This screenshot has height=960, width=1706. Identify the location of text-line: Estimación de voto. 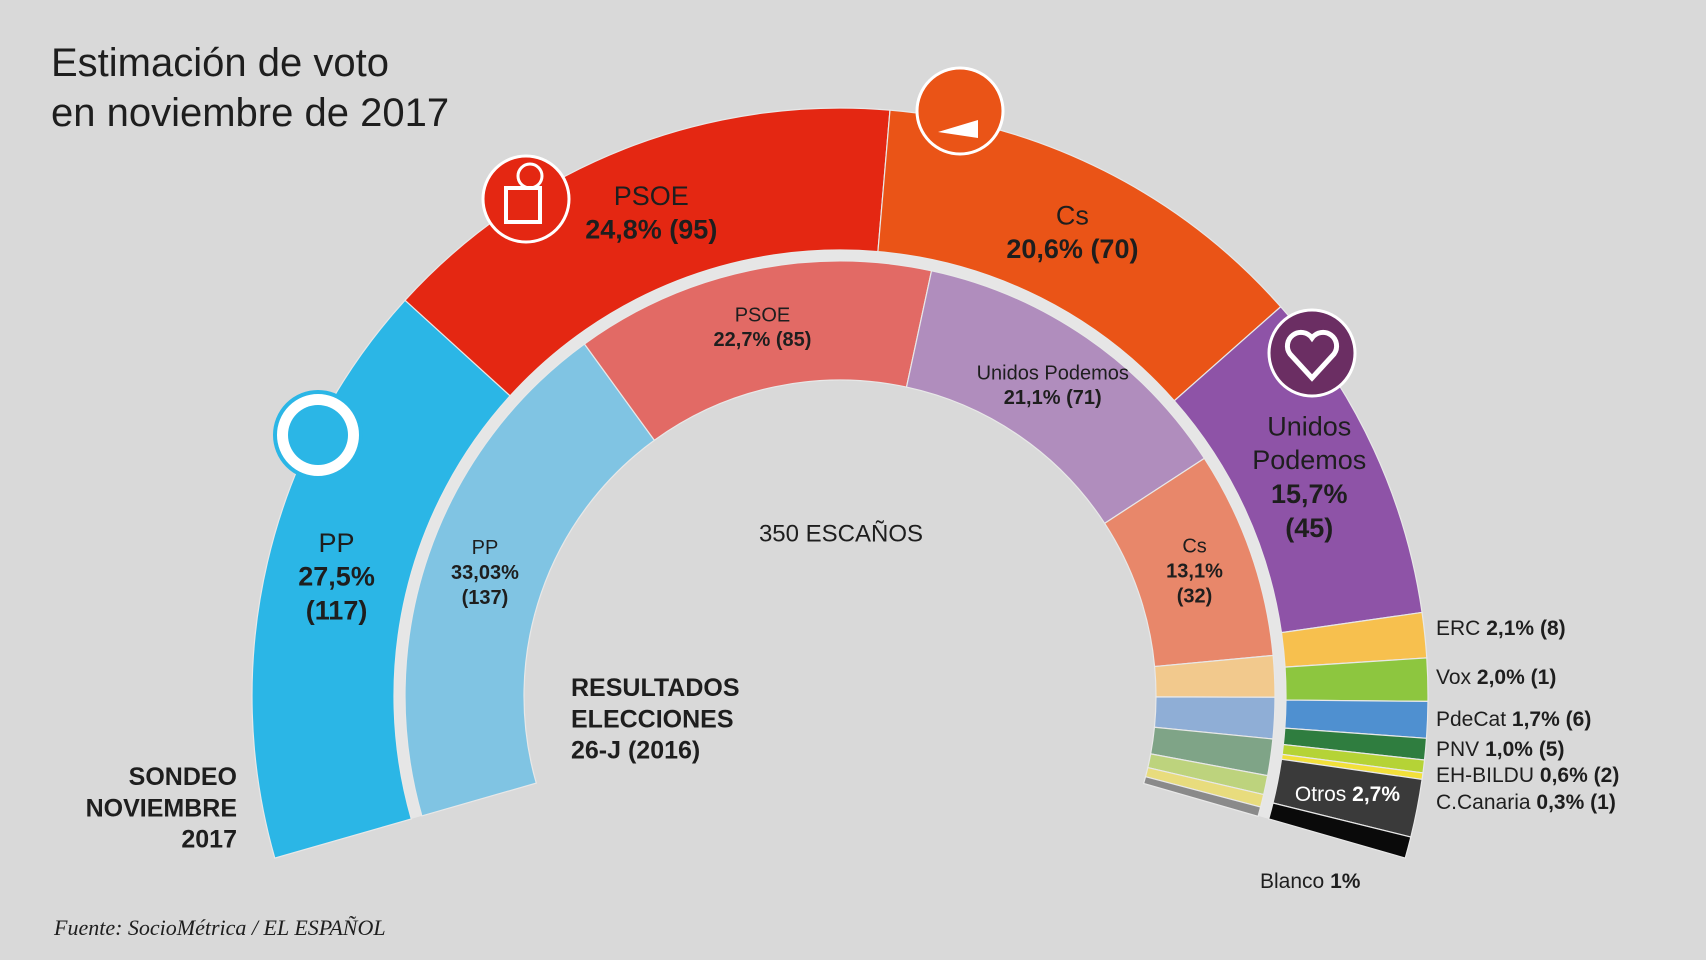
(220, 63).